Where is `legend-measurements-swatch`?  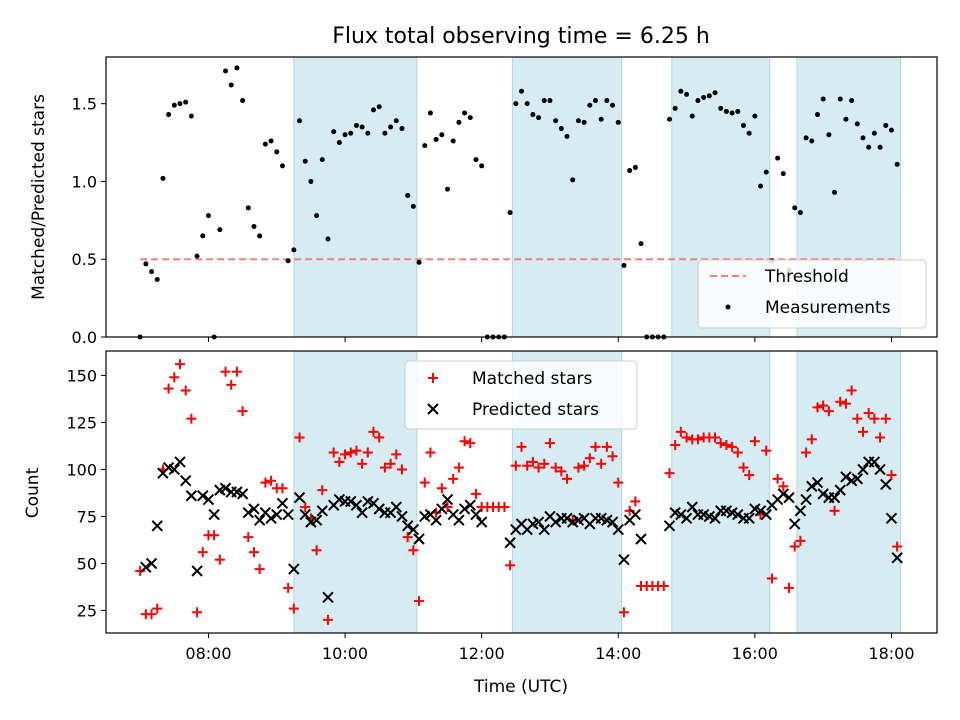 legend-measurements-swatch is located at coordinates (728, 307).